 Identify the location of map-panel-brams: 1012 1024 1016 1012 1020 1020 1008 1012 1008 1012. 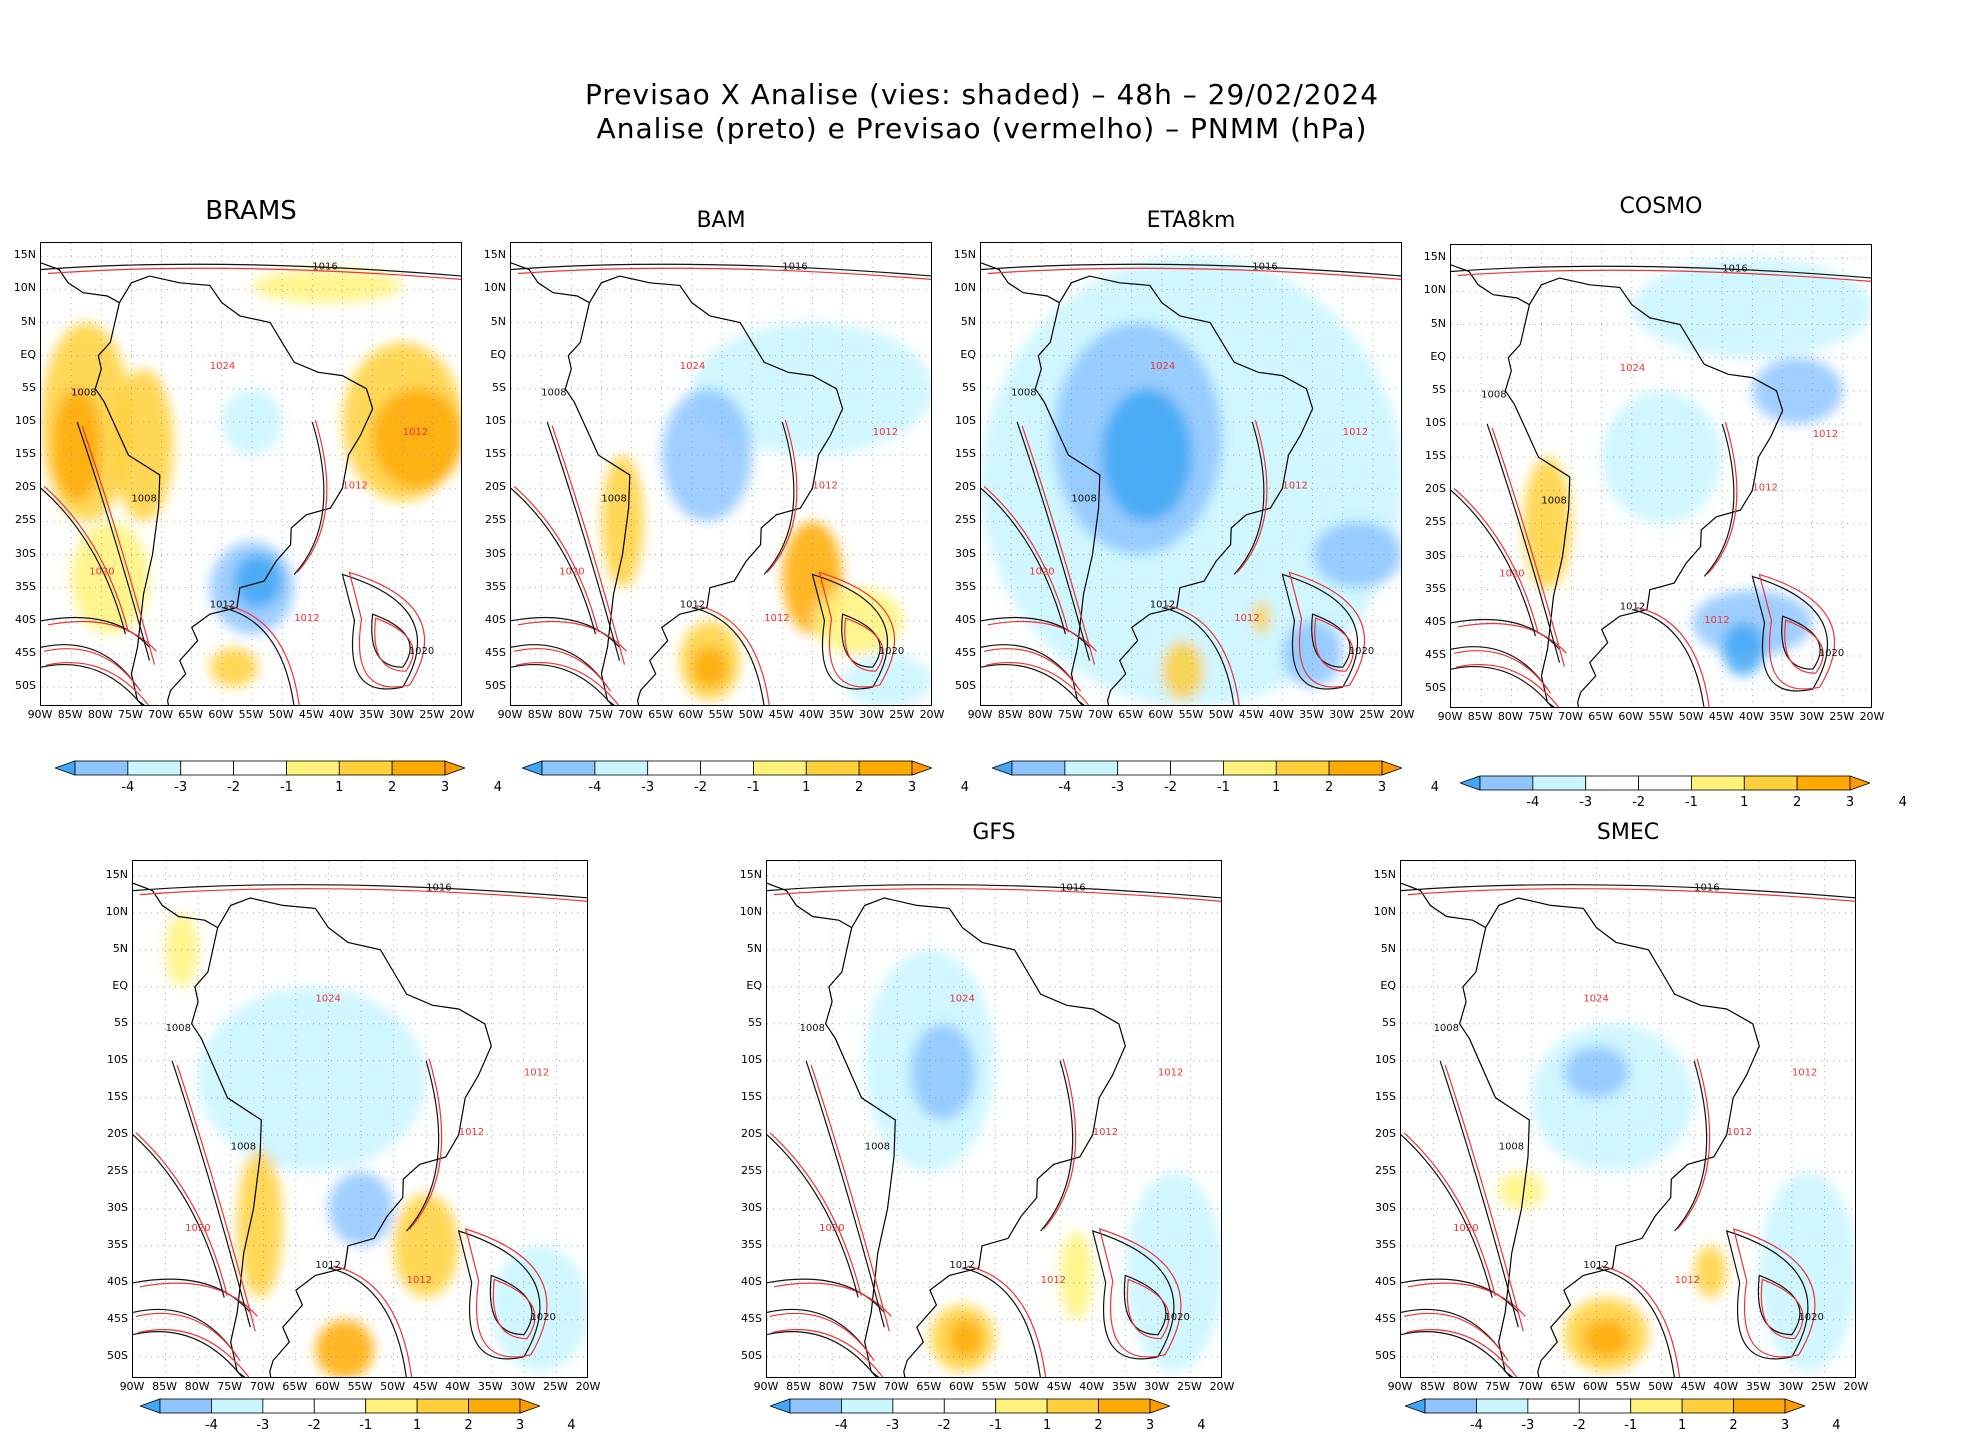
(251, 474).